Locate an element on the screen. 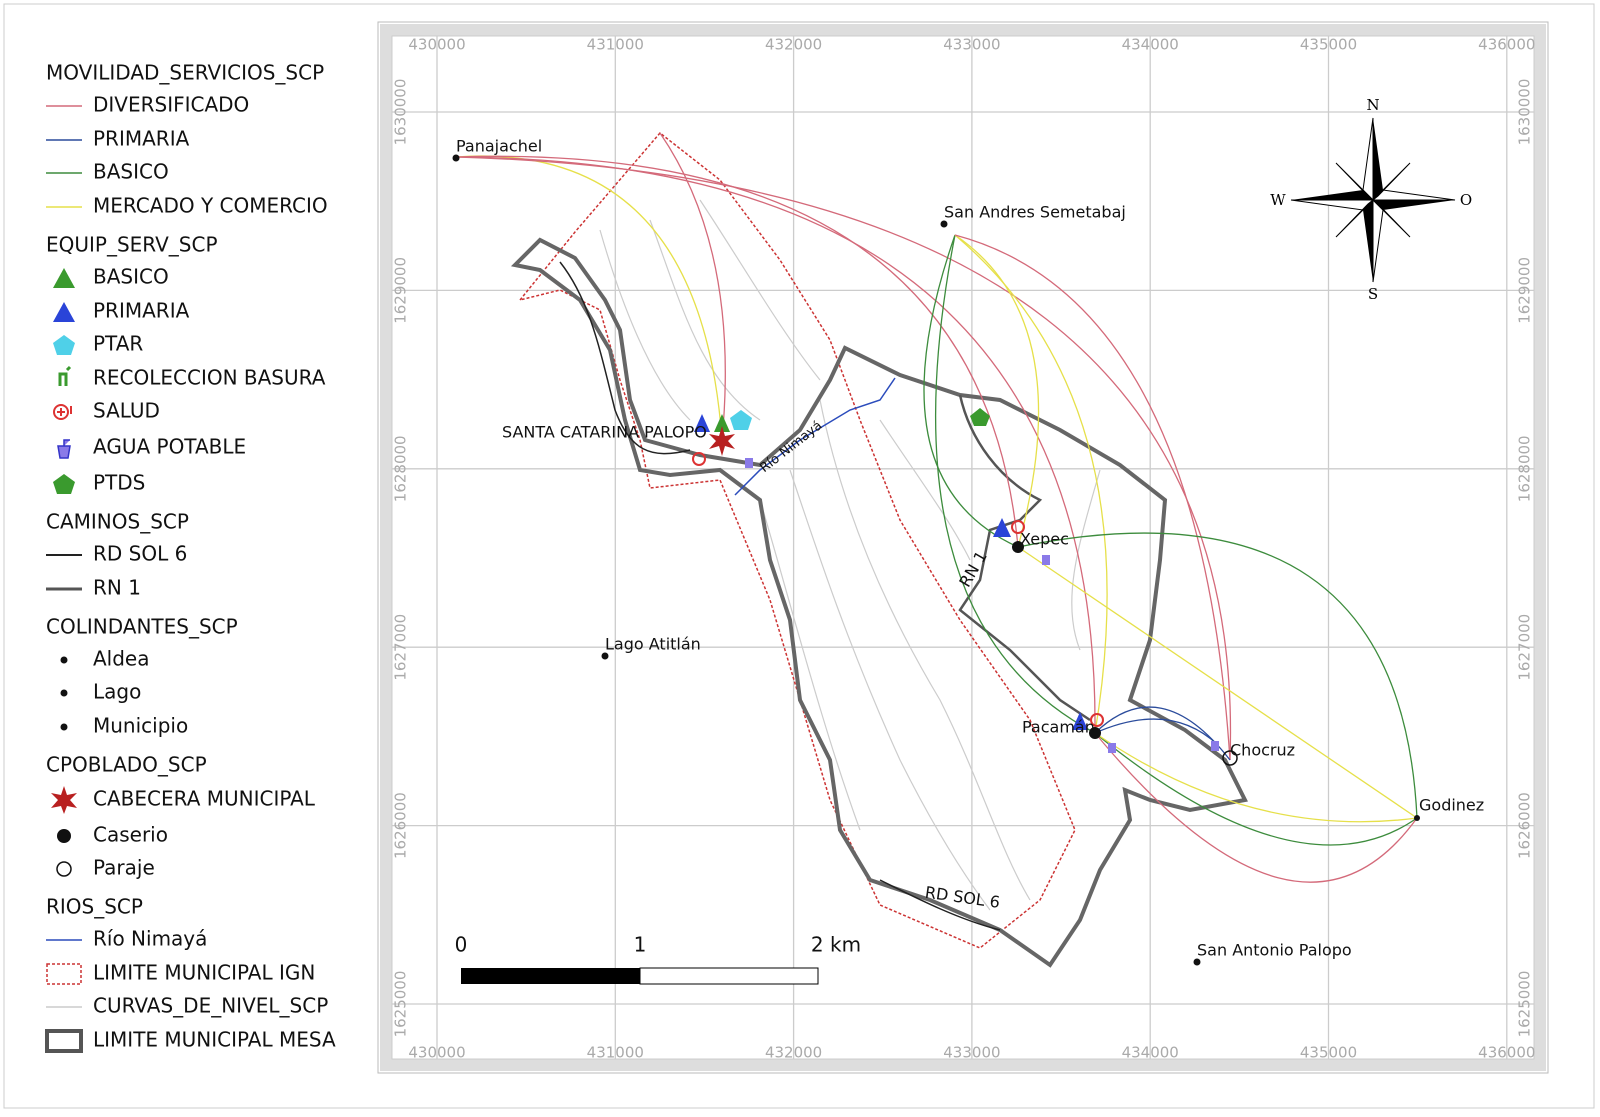 This screenshot has height=1117, width=1600. legend-title: RIOS_SCP is located at coordinates (94, 907).